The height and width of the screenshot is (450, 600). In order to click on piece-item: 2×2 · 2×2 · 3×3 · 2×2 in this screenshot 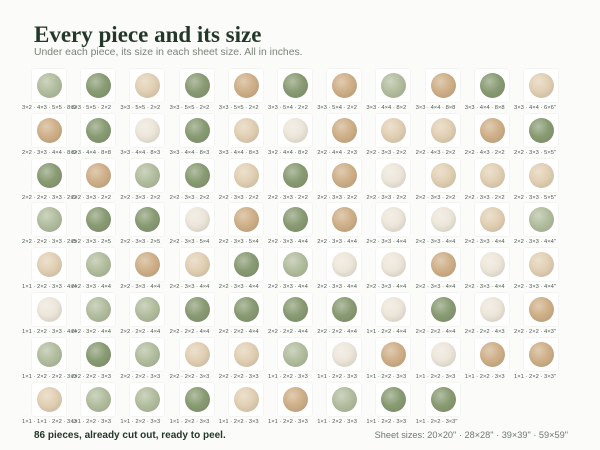, I will do `click(50, 180)`.